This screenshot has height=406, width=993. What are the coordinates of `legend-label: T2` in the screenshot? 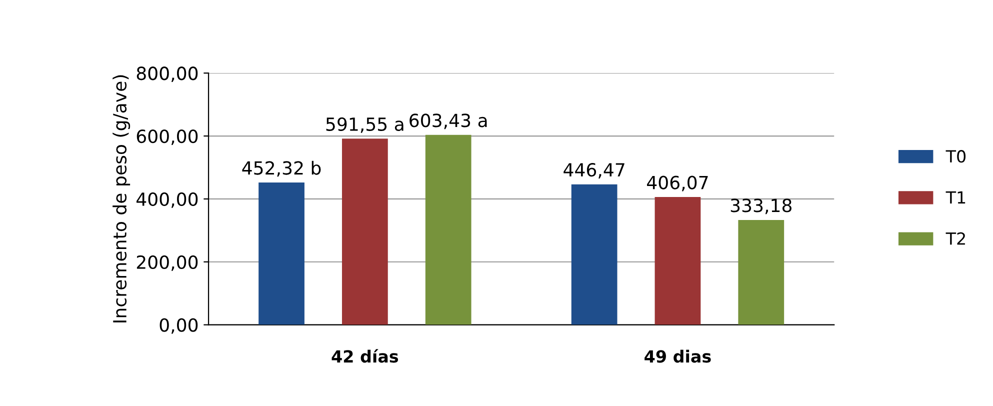 It's located at (955, 238).